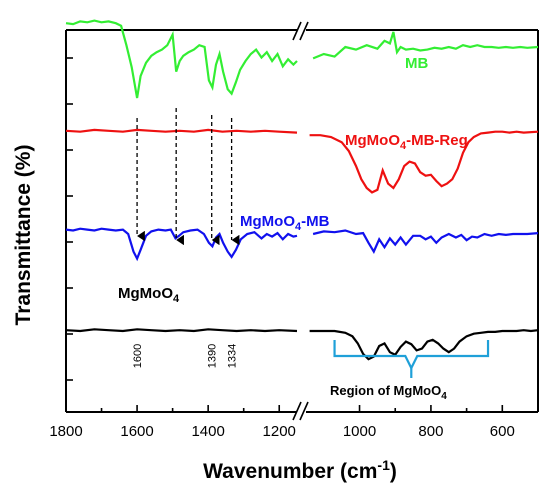  I want to click on x-ticks: 1800 1600 1400 1200 1000 800 600, so click(282, 422).